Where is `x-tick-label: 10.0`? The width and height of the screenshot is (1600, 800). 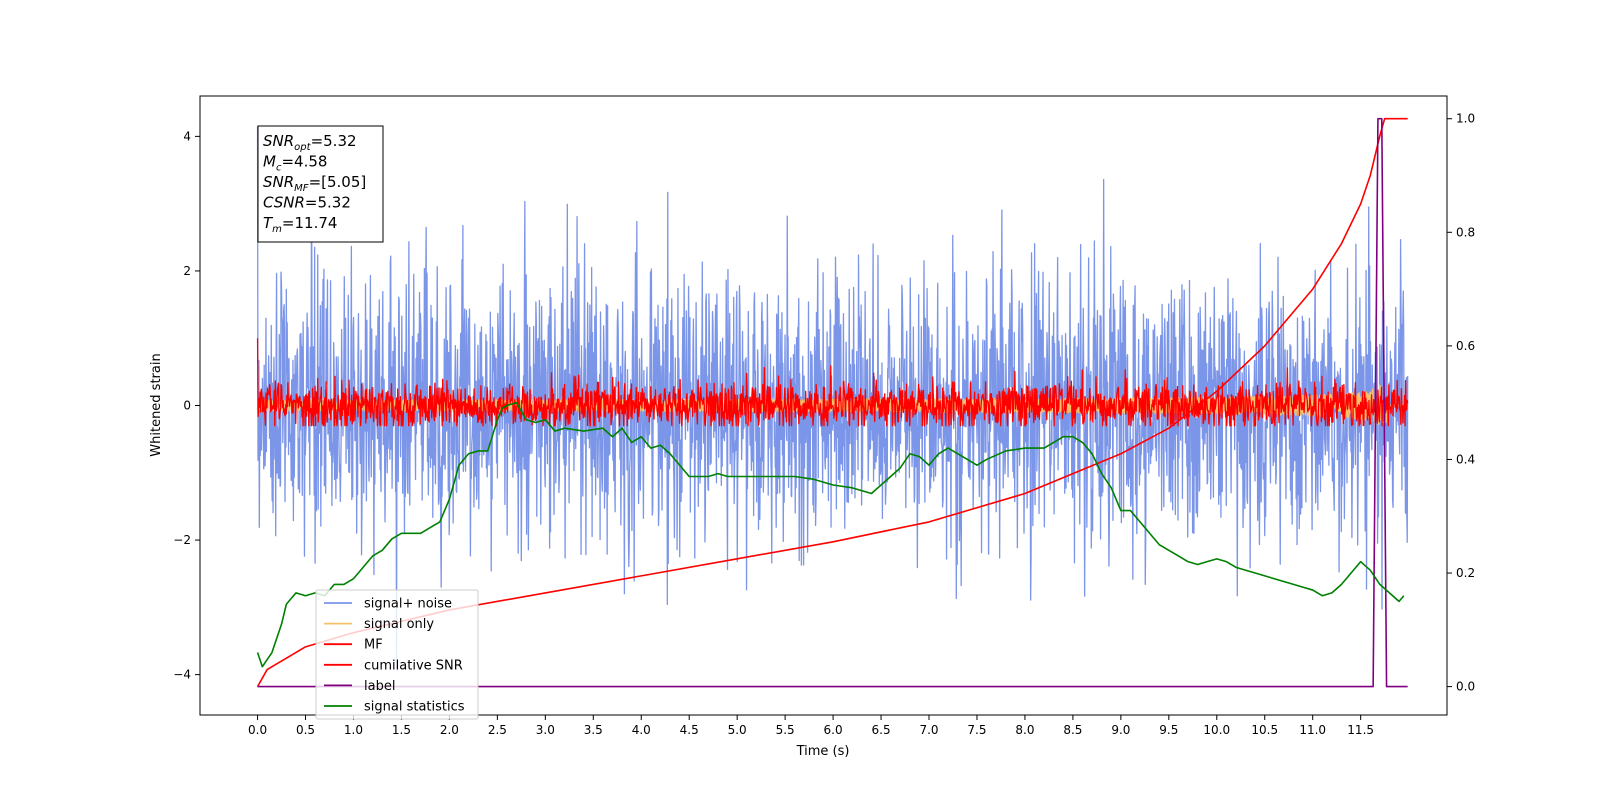
x-tick-label: 10.0 is located at coordinates (1216, 730).